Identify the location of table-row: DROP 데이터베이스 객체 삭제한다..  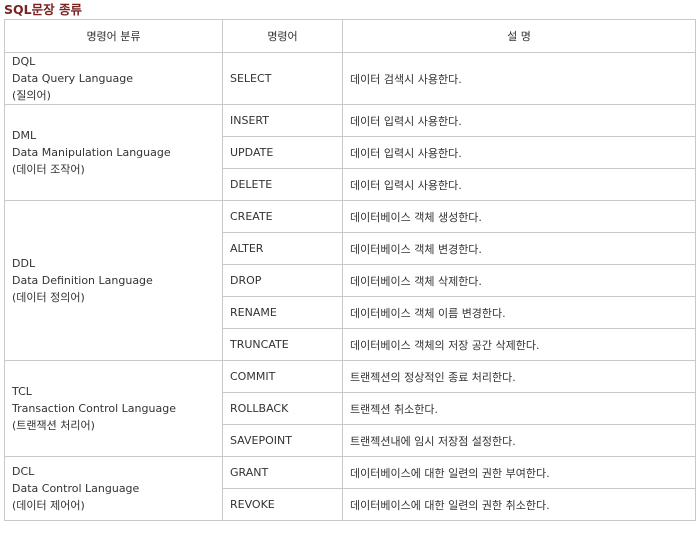
(350, 280).